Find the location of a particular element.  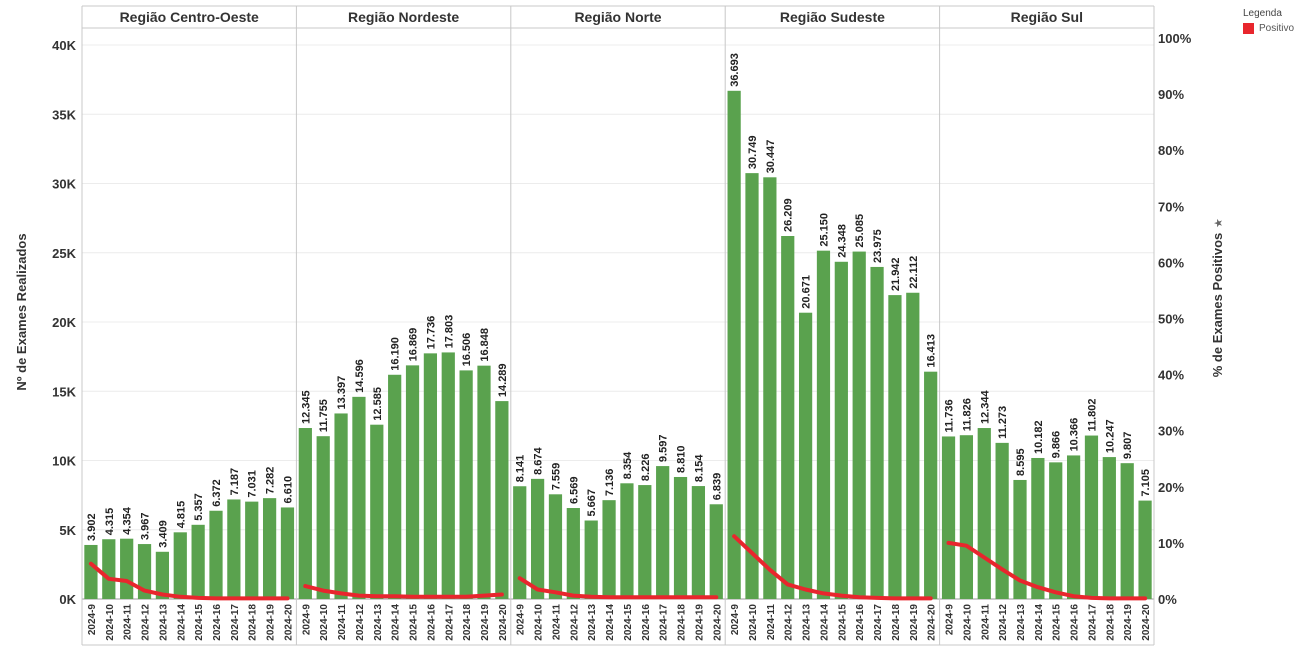

data-label: 26.209 is located at coordinates (789, 215).